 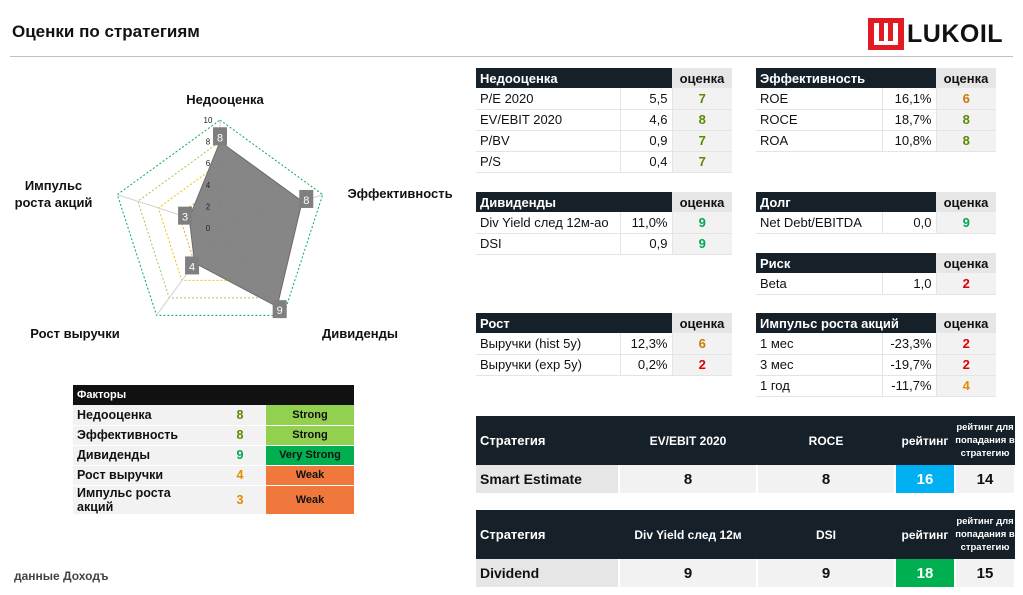 What do you see at coordinates (143, 435) in the screenshot?
I see `factor-name: Эффективность` at bounding box center [143, 435].